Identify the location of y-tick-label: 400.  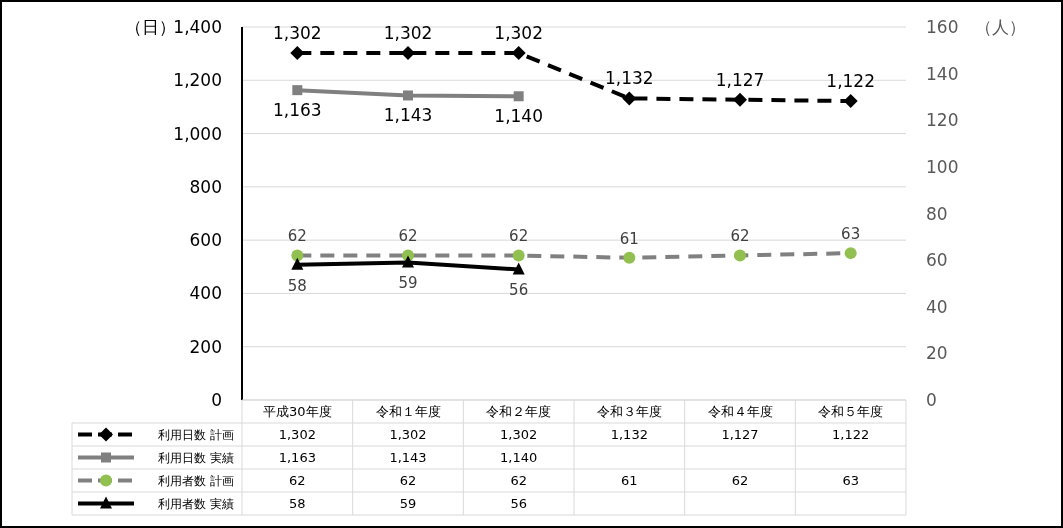
(205, 293).